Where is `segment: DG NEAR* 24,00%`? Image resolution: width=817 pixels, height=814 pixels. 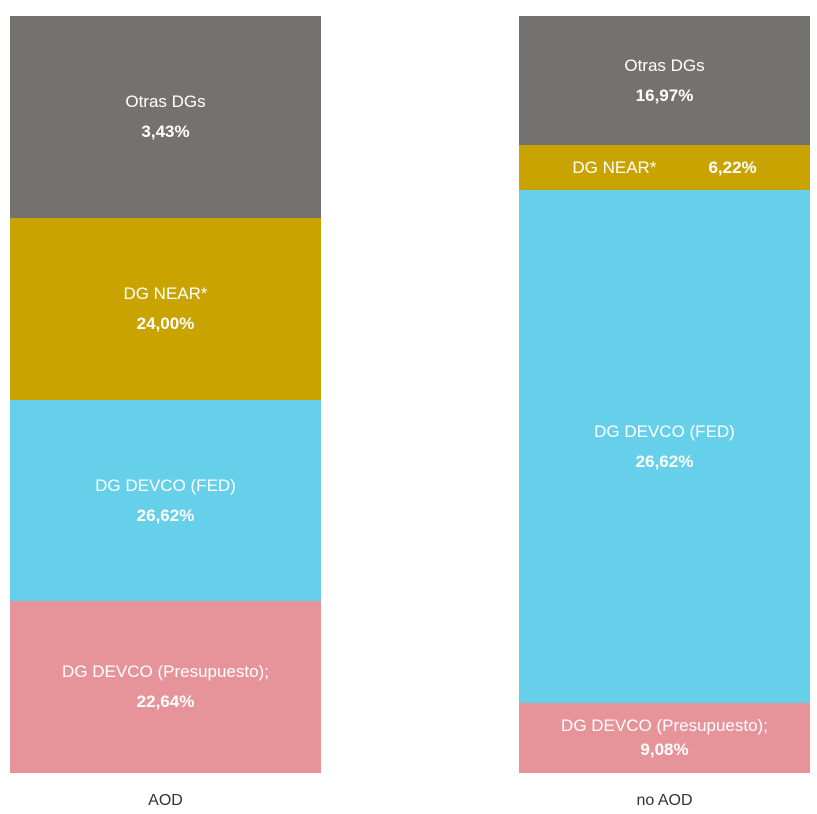 segment: DG NEAR* 24,00% is located at coordinates (165, 309).